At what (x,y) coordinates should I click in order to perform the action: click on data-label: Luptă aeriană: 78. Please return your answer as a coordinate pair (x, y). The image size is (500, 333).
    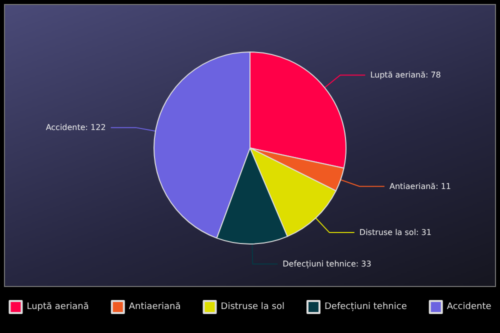
    Looking at the image, I should click on (405, 75).